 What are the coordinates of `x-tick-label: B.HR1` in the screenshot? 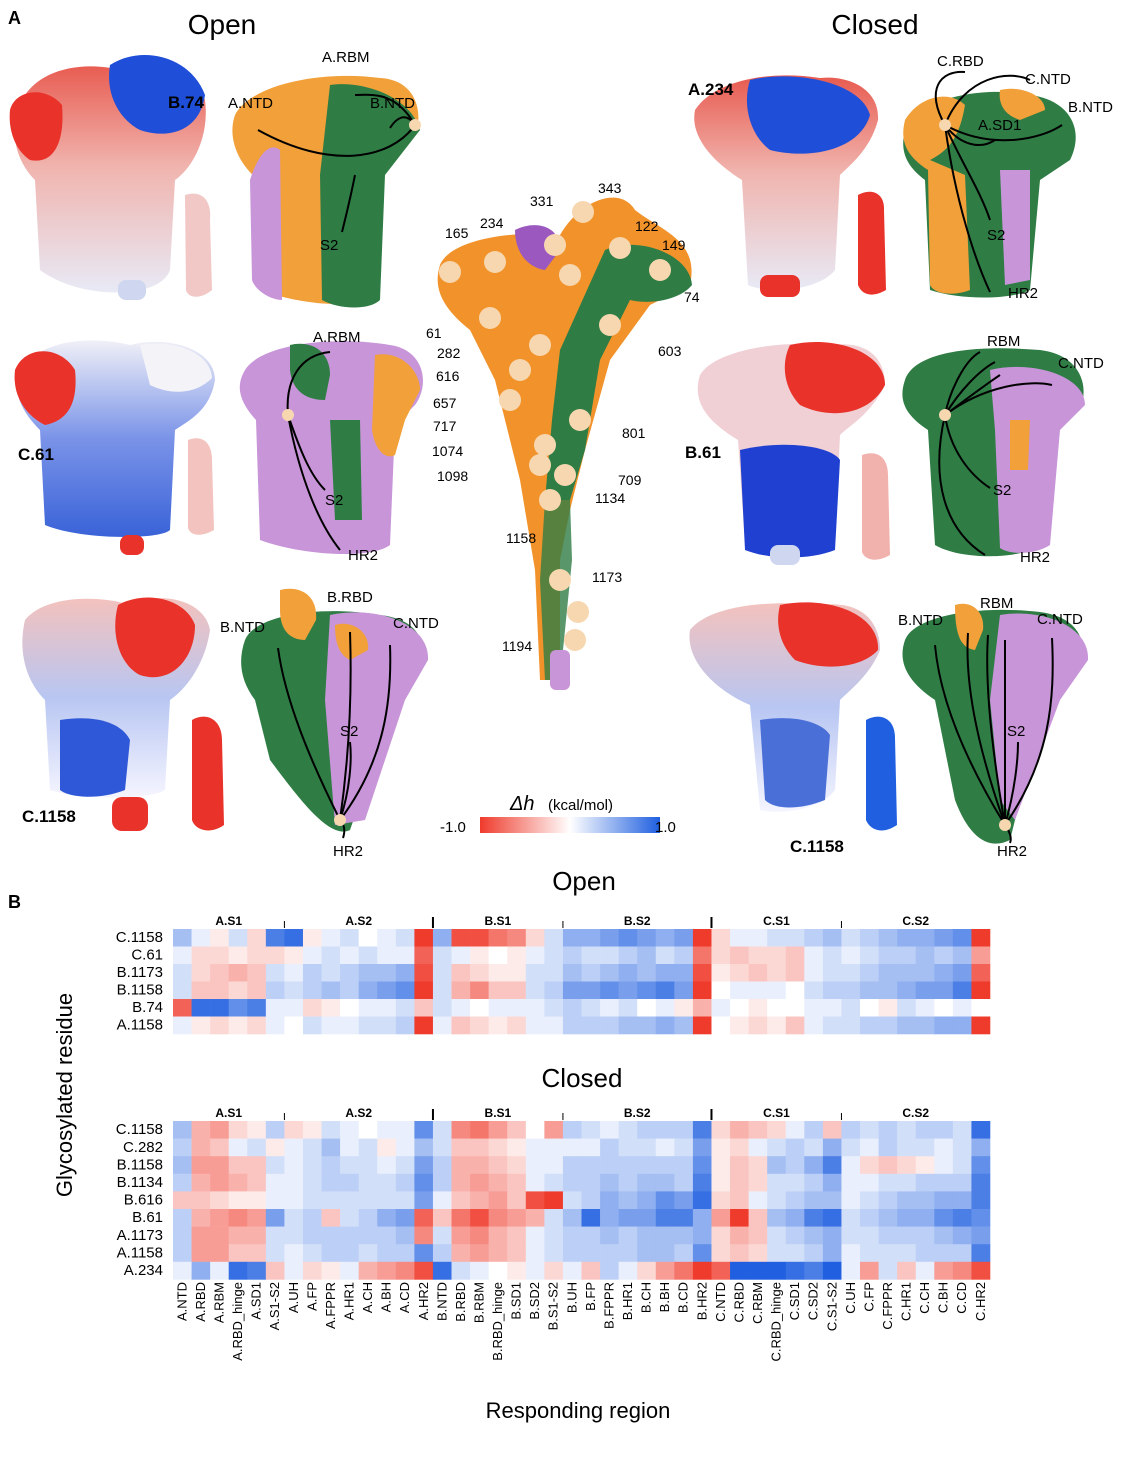 It's located at (627, 1301).